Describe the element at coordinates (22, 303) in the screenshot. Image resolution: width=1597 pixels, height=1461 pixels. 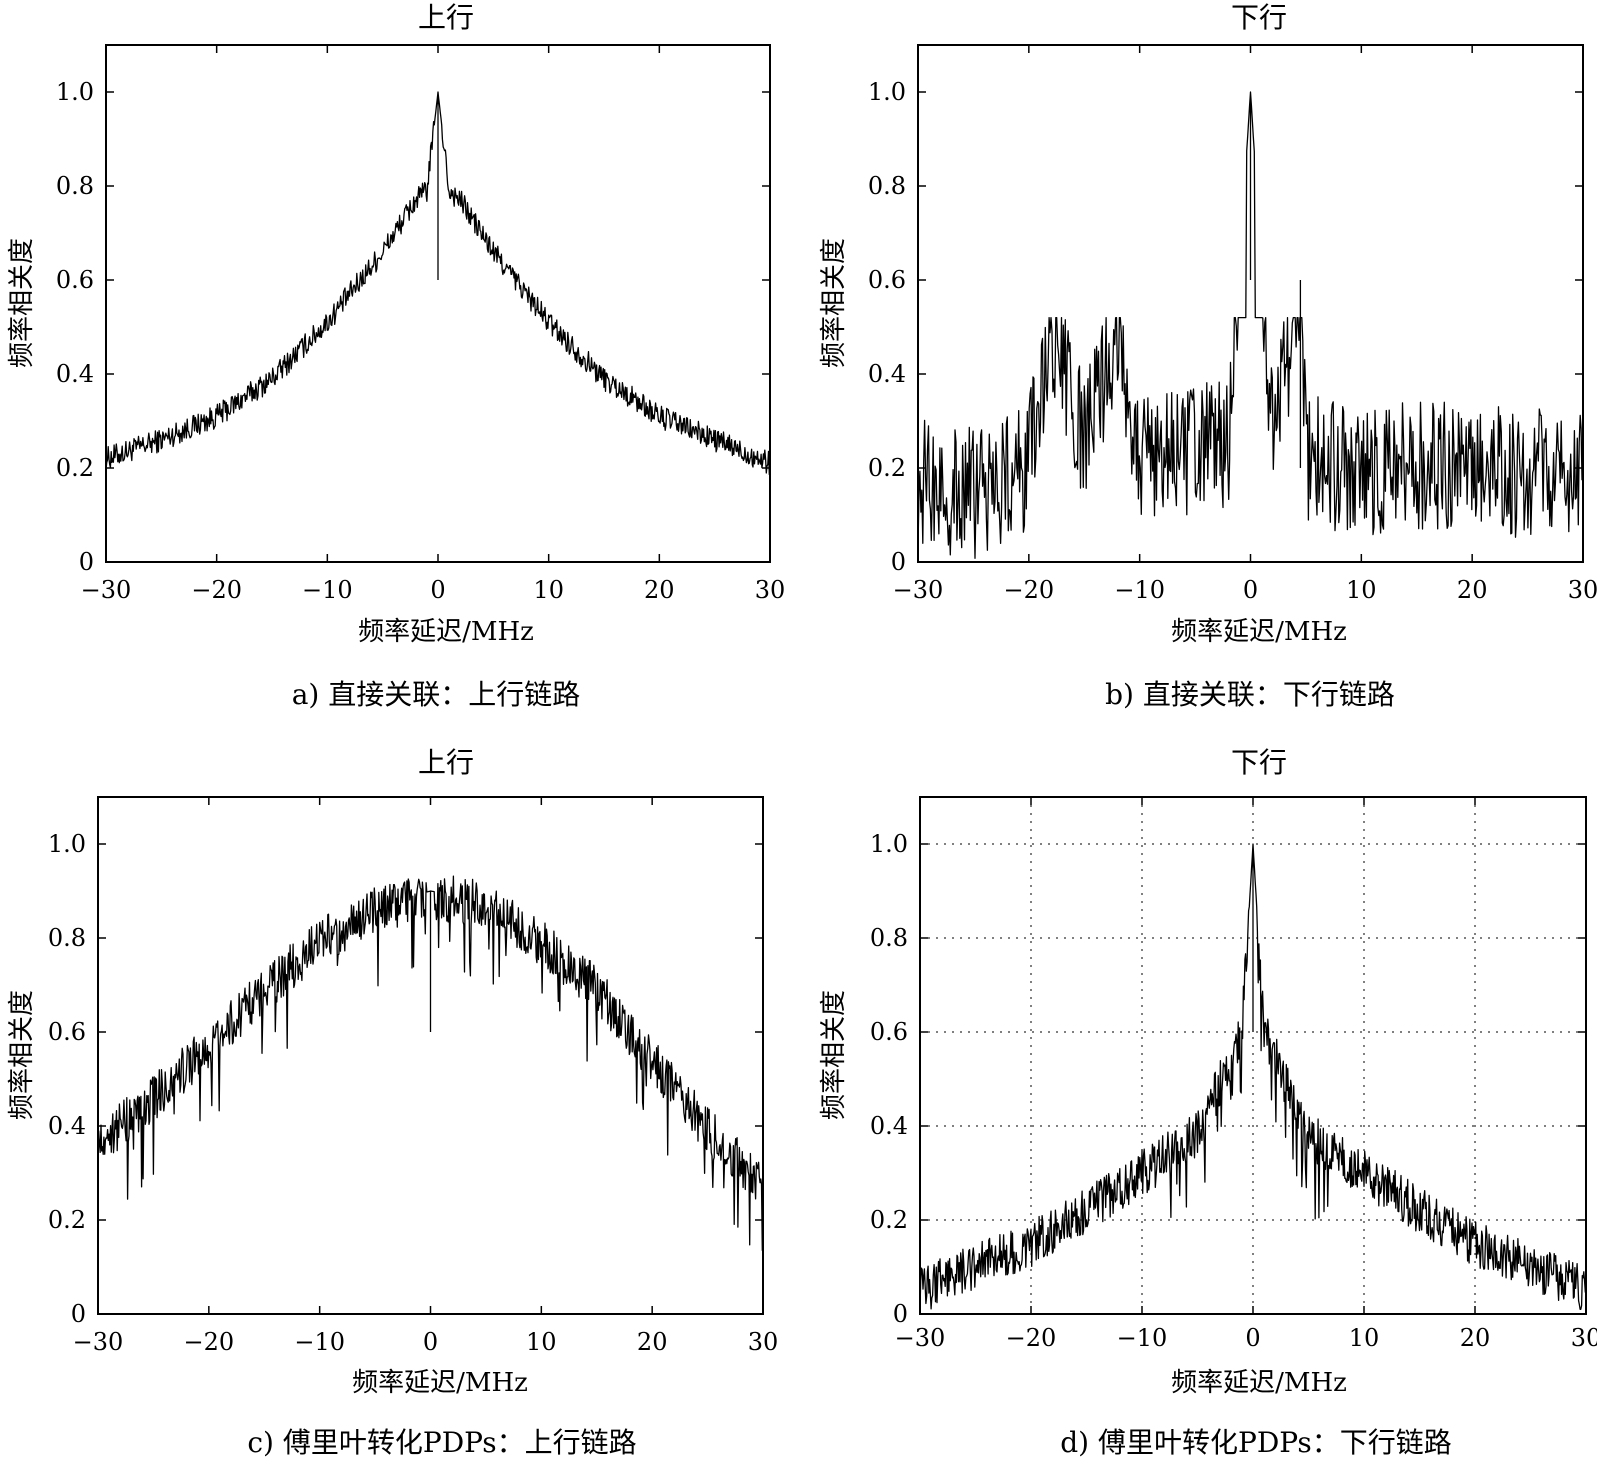
I see `panel-a-ylabel: 频率相关度` at that location.